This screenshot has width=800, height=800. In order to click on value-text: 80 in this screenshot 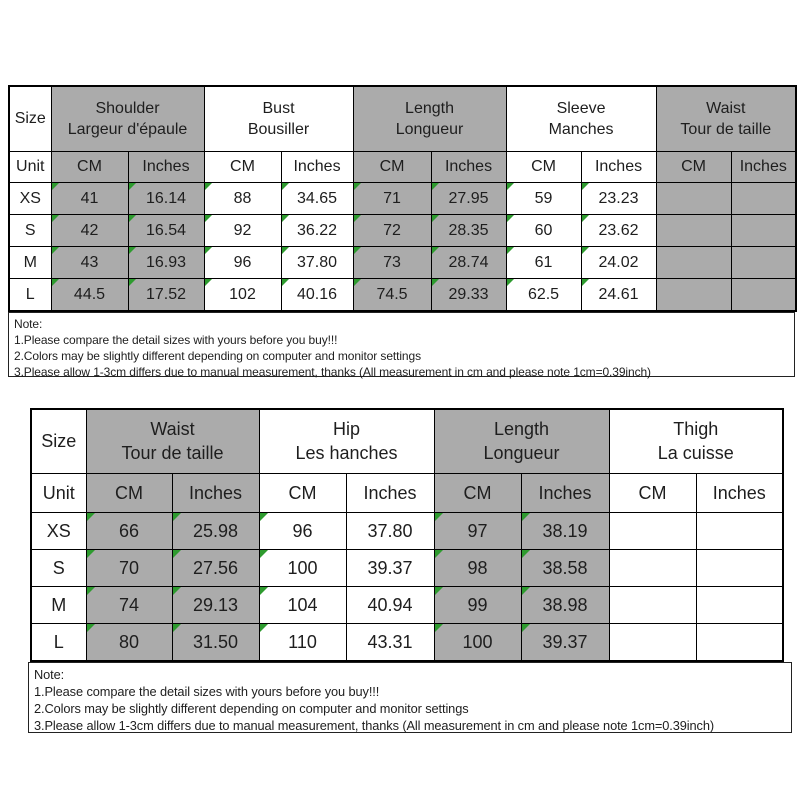, I will do `click(129, 641)`.